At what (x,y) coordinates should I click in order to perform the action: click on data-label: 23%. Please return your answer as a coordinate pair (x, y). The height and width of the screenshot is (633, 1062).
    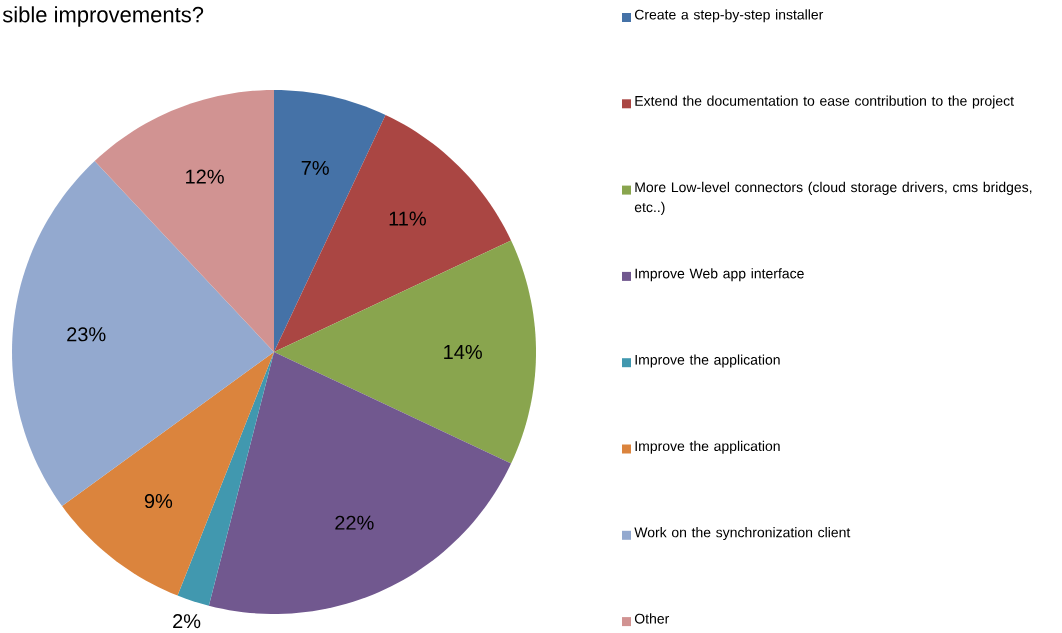
    Looking at the image, I should click on (86, 334).